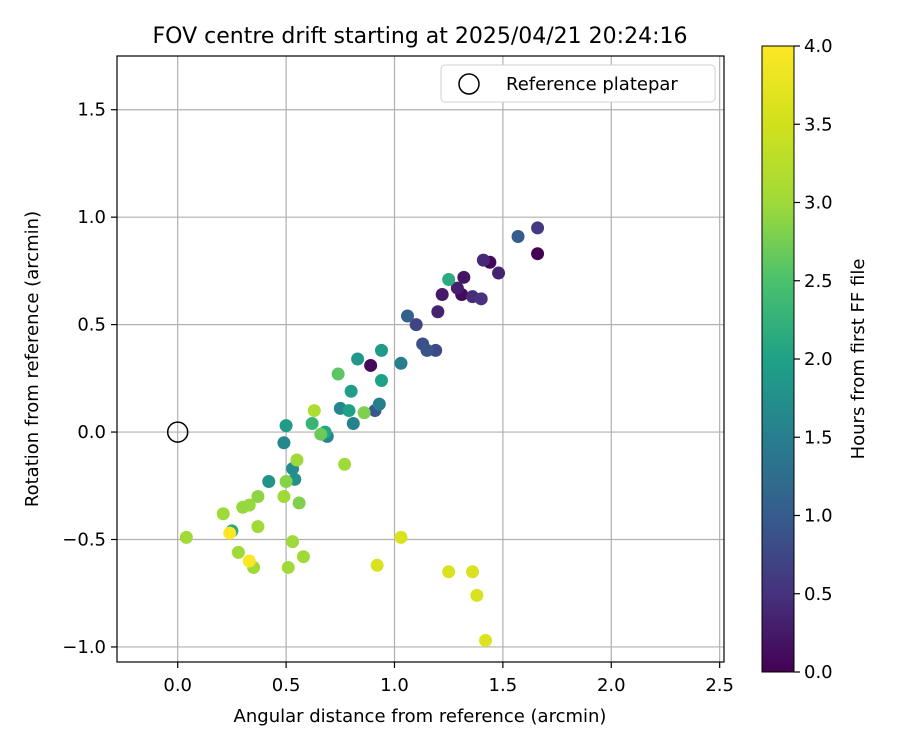  What do you see at coordinates (84, 540) in the screenshot?
I see `y-tick-label: −0.5` at bounding box center [84, 540].